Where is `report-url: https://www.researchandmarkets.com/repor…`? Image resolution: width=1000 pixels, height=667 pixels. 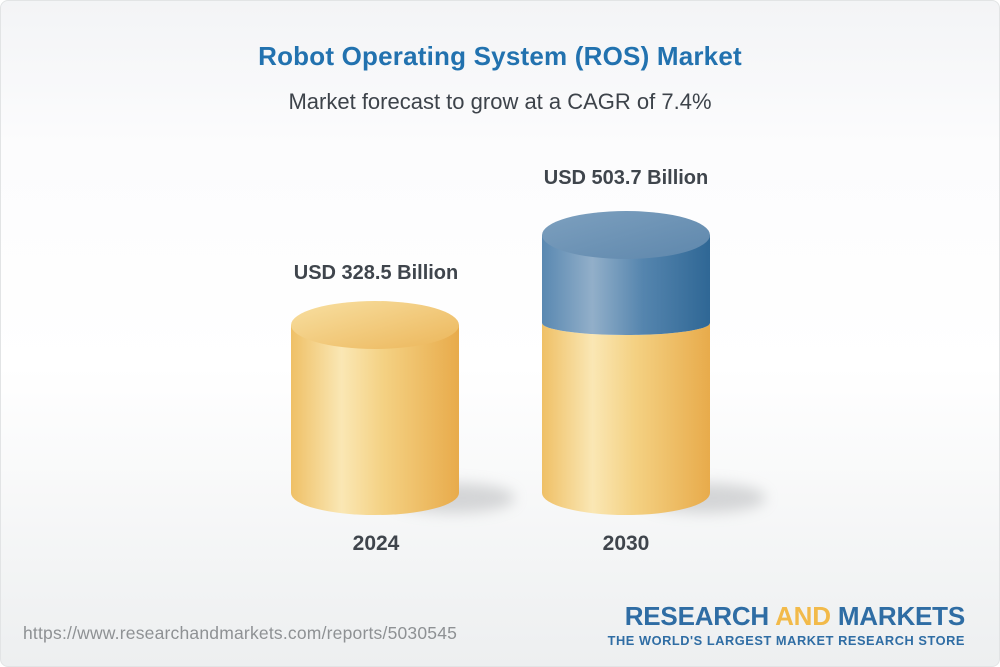 report-url: https://www.researchandmarkets.com/repor… is located at coordinates (240, 633).